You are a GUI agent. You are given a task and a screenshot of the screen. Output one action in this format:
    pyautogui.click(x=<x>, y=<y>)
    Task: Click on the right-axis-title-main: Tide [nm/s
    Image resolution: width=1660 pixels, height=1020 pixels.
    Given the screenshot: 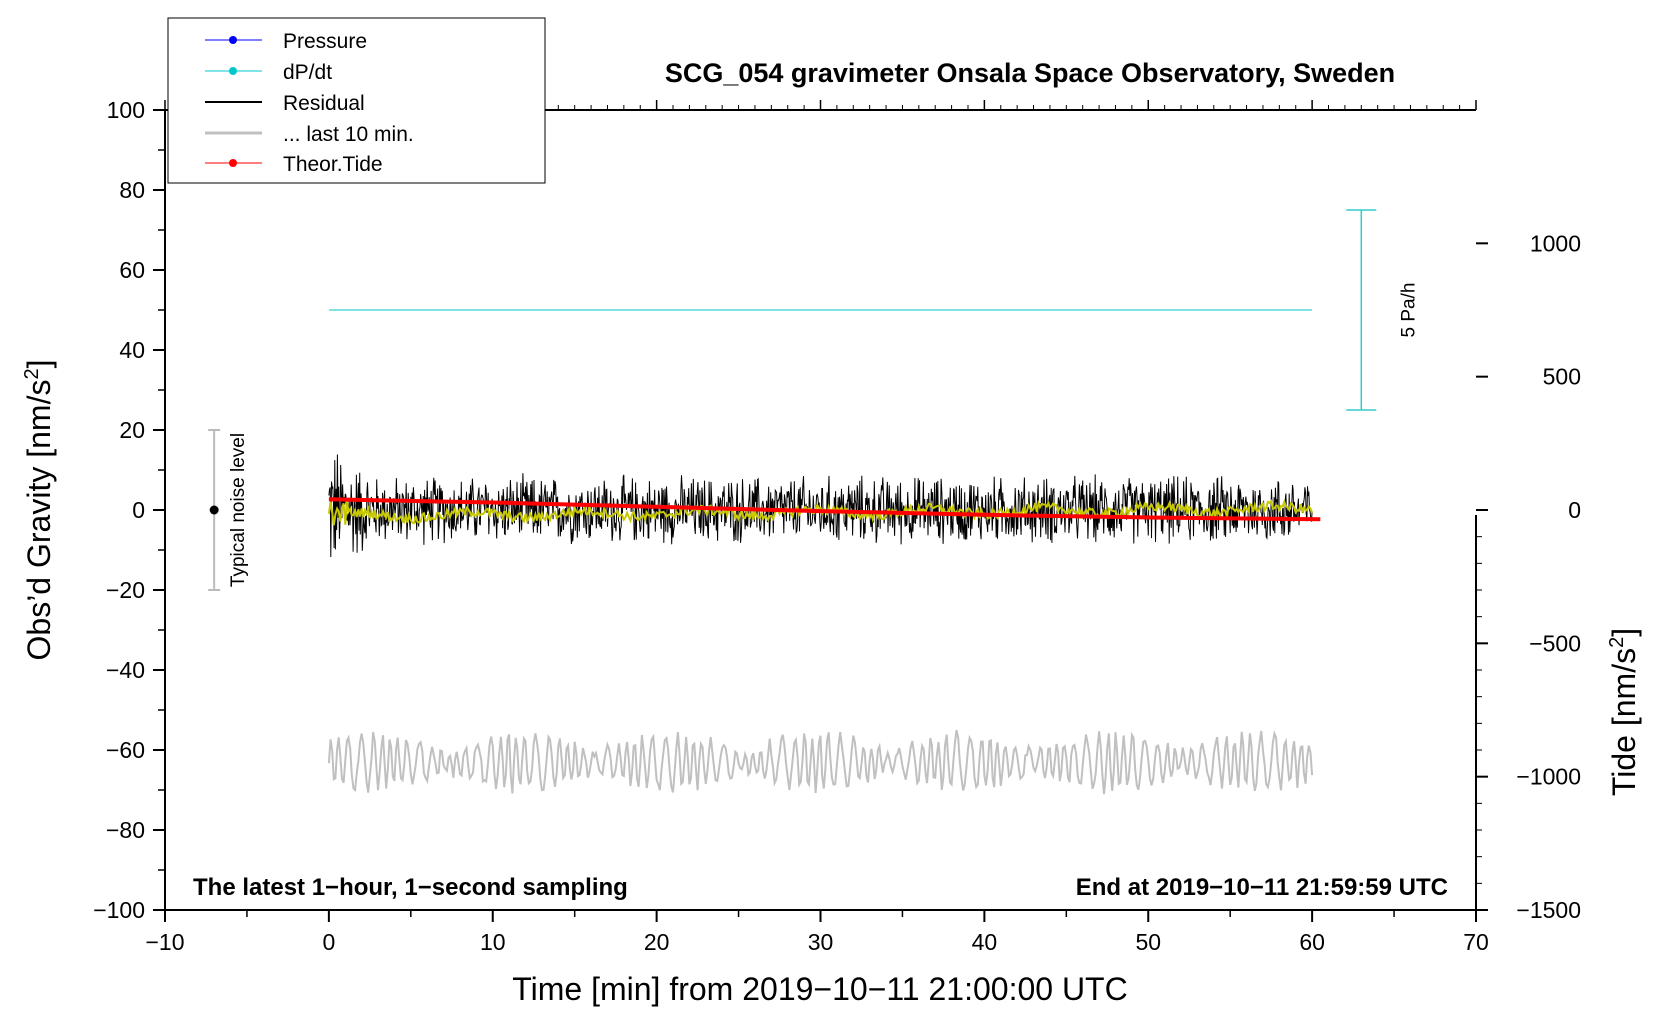 What is the action you would take?
    pyautogui.click(x=1624, y=722)
    